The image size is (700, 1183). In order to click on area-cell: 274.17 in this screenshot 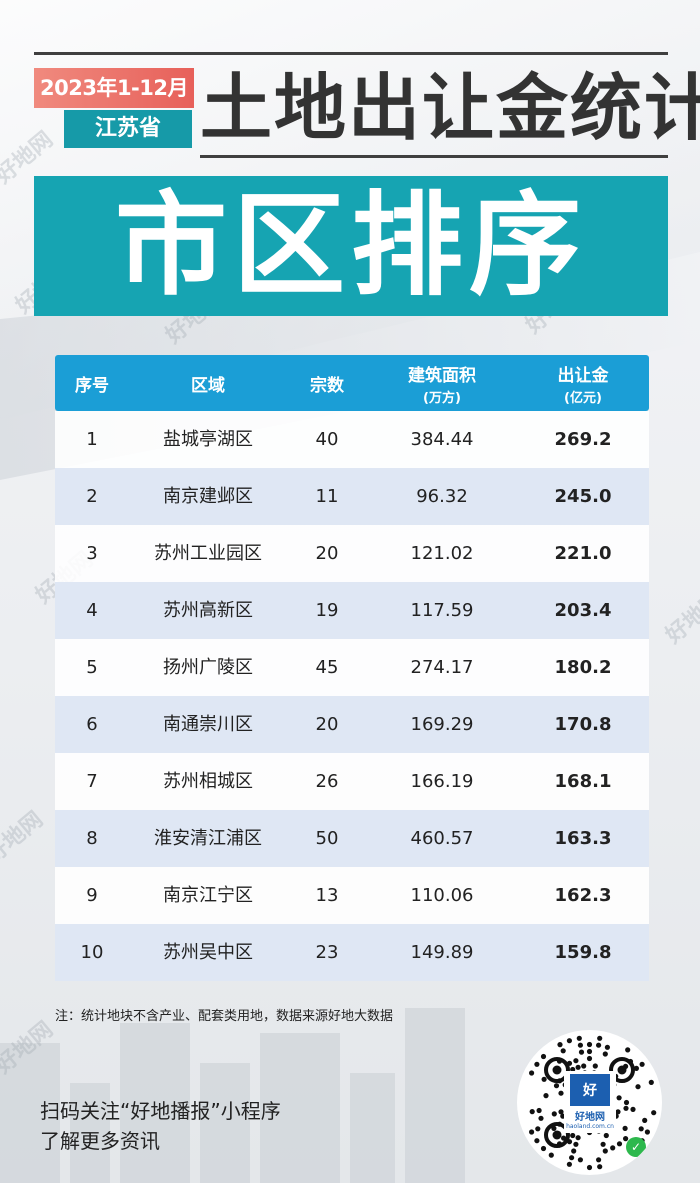, I will do `click(442, 667)`.